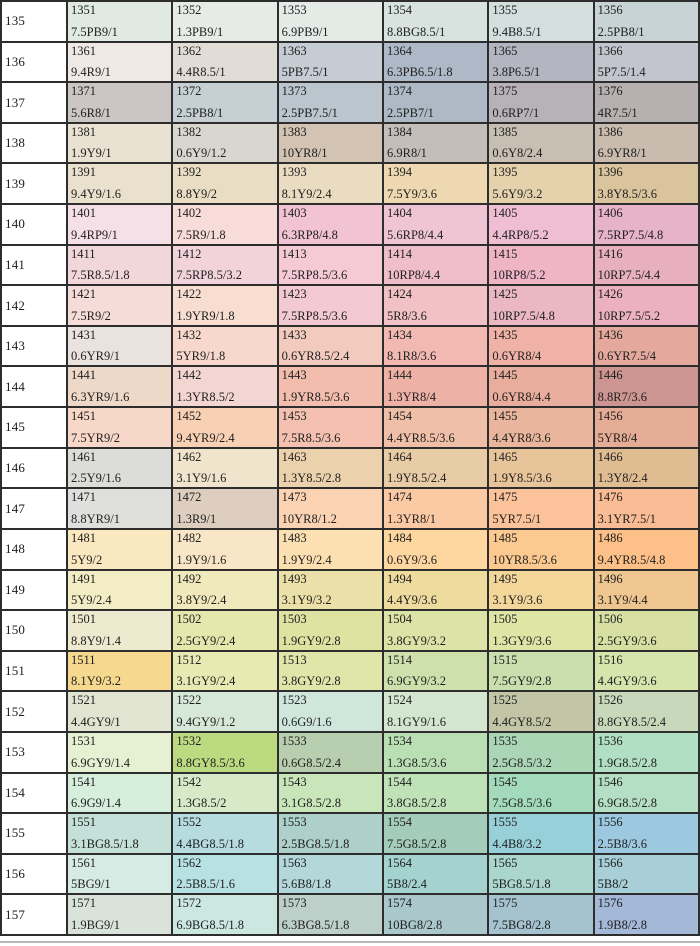  What do you see at coordinates (309, 518) in the screenshot?
I see `chip-munsell-notation: 10YR8/1.2` at bounding box center [309, 518].